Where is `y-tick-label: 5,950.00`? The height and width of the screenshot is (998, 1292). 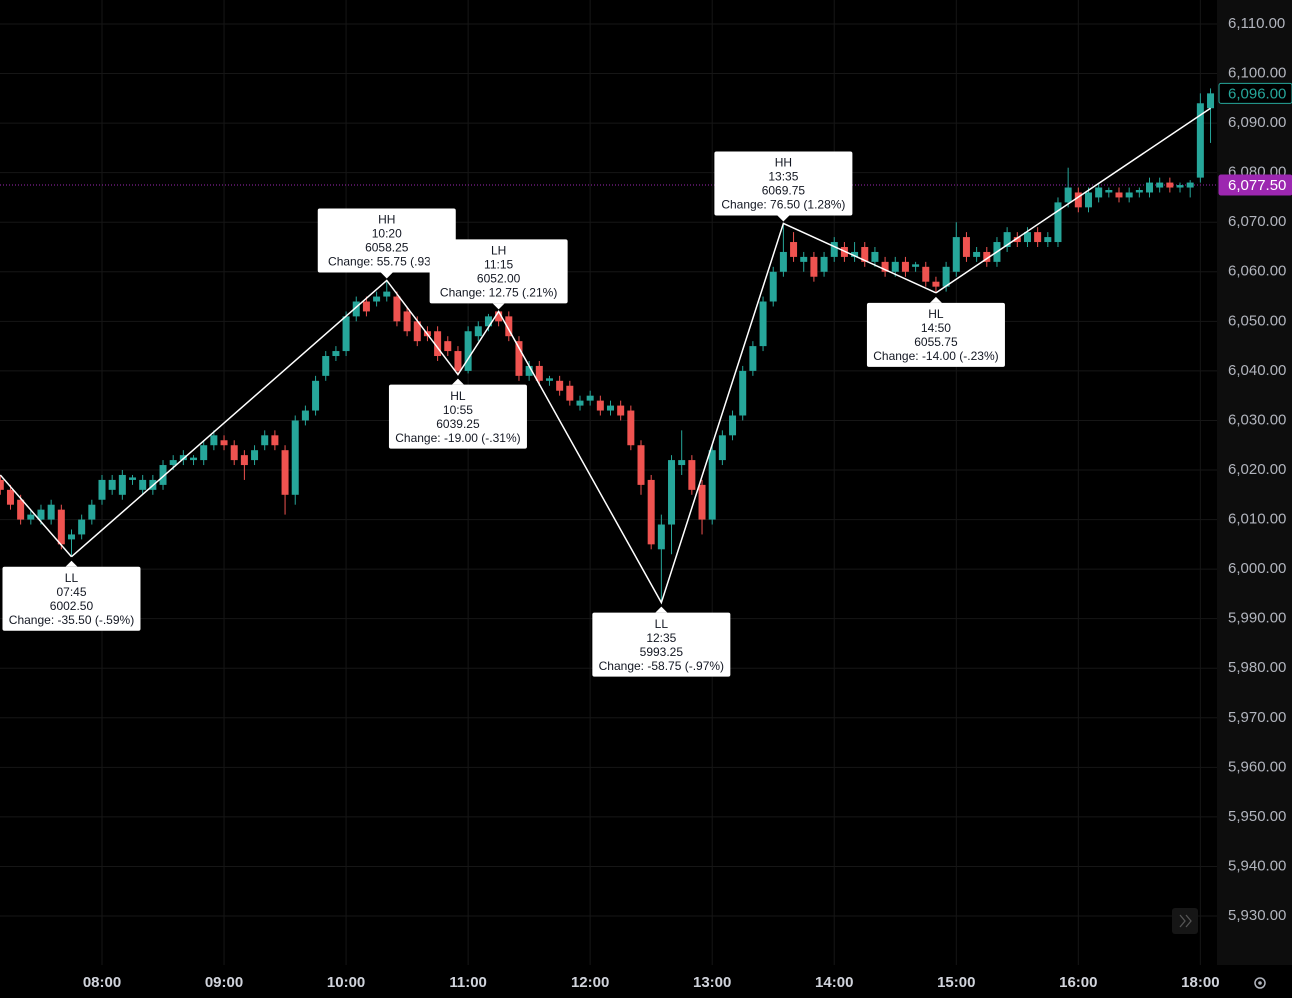 y-tick-label: 5,950.00 is located at coordinates (1257, 816).